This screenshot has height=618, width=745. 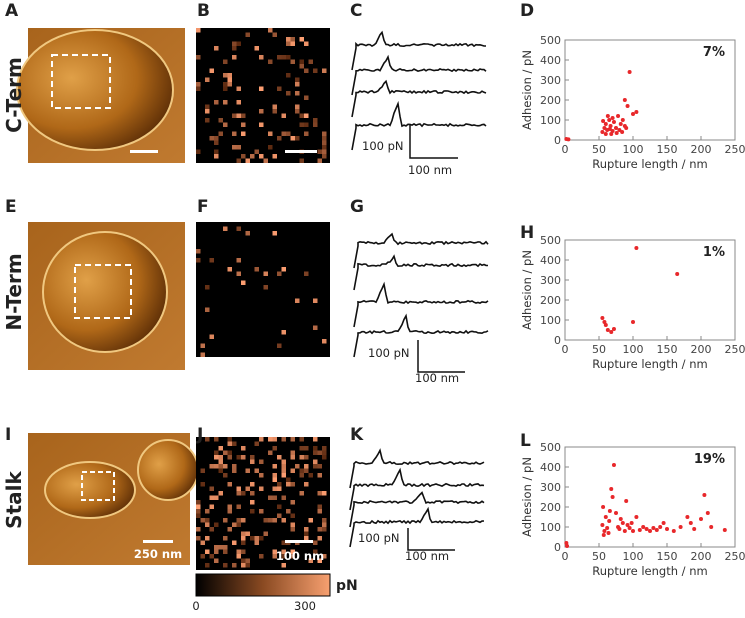 What do you see at coordinates (599, 149) in the screenshot?
I see `x-tick-label: 50` at bounding box center [599, 149].